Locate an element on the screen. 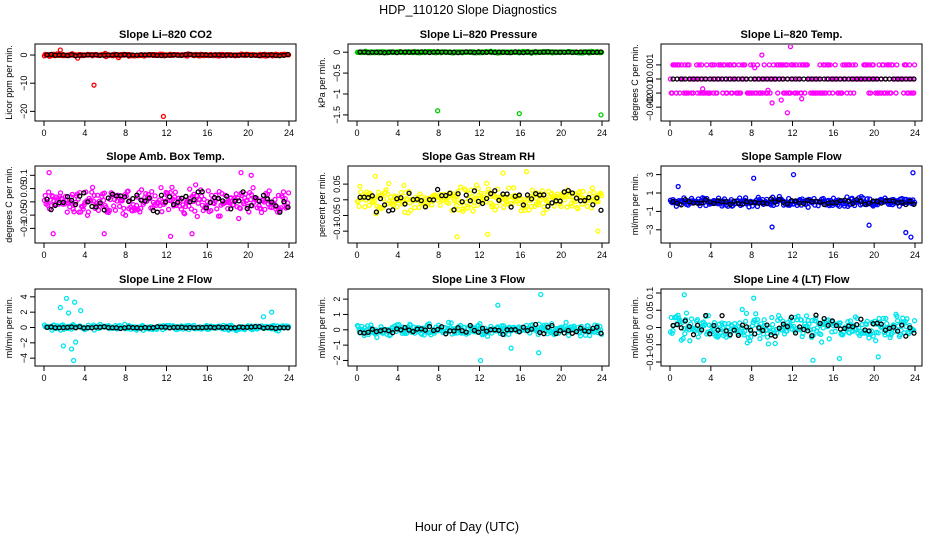 The width and height of the screenshot is (936, 540). y-tick-label: −2 is located at coordinates (337, 360).